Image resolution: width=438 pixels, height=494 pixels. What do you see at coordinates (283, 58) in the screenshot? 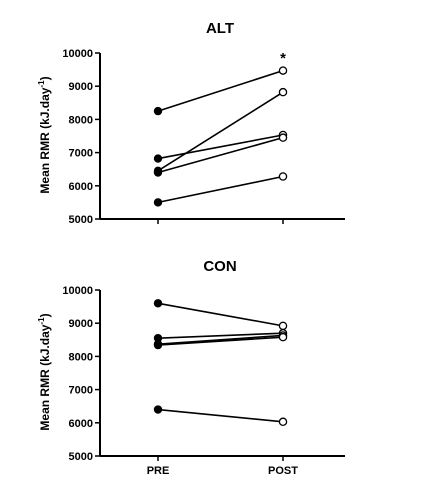
I see `significance-annotation: *` at bounding box center [283, 58].